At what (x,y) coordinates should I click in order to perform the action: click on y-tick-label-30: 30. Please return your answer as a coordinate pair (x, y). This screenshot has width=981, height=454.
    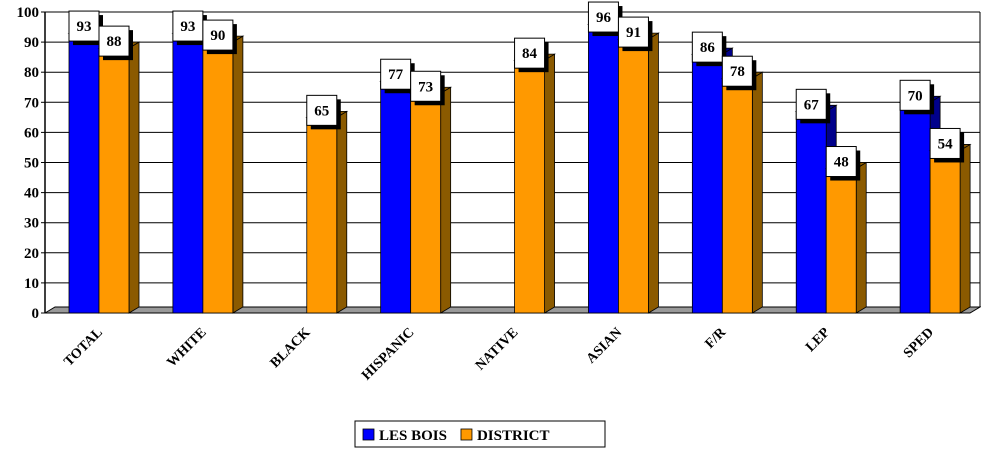
    Looking at the image, I should click on (31, 224).